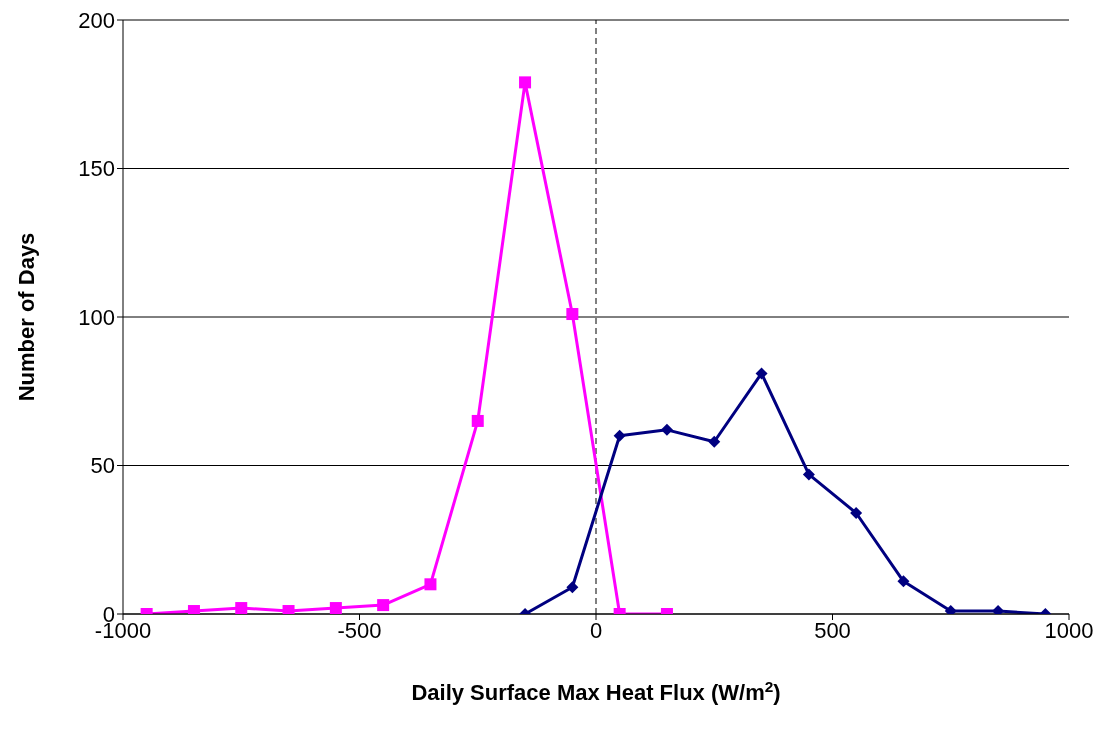  I want to click on y-tick-label: 150, so click(96, 169).